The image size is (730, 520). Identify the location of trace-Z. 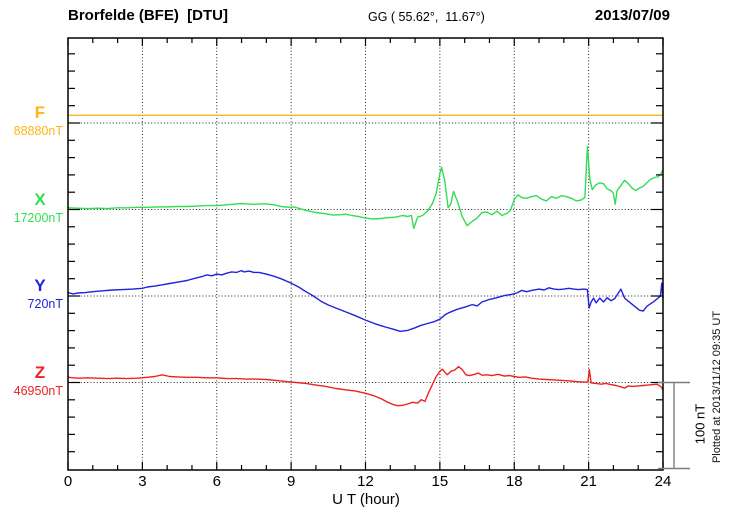
(365, 386).